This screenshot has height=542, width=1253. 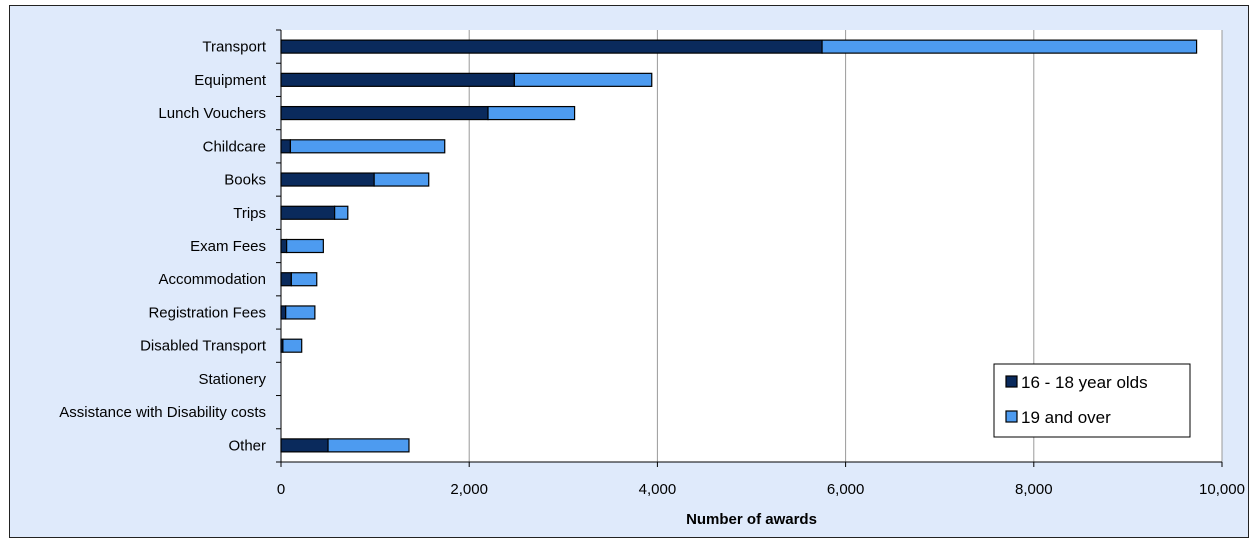 What do you see at coordinates (247, 445) in the screenshot?
I see `category-label: Other` at bounding box center [247, 445].